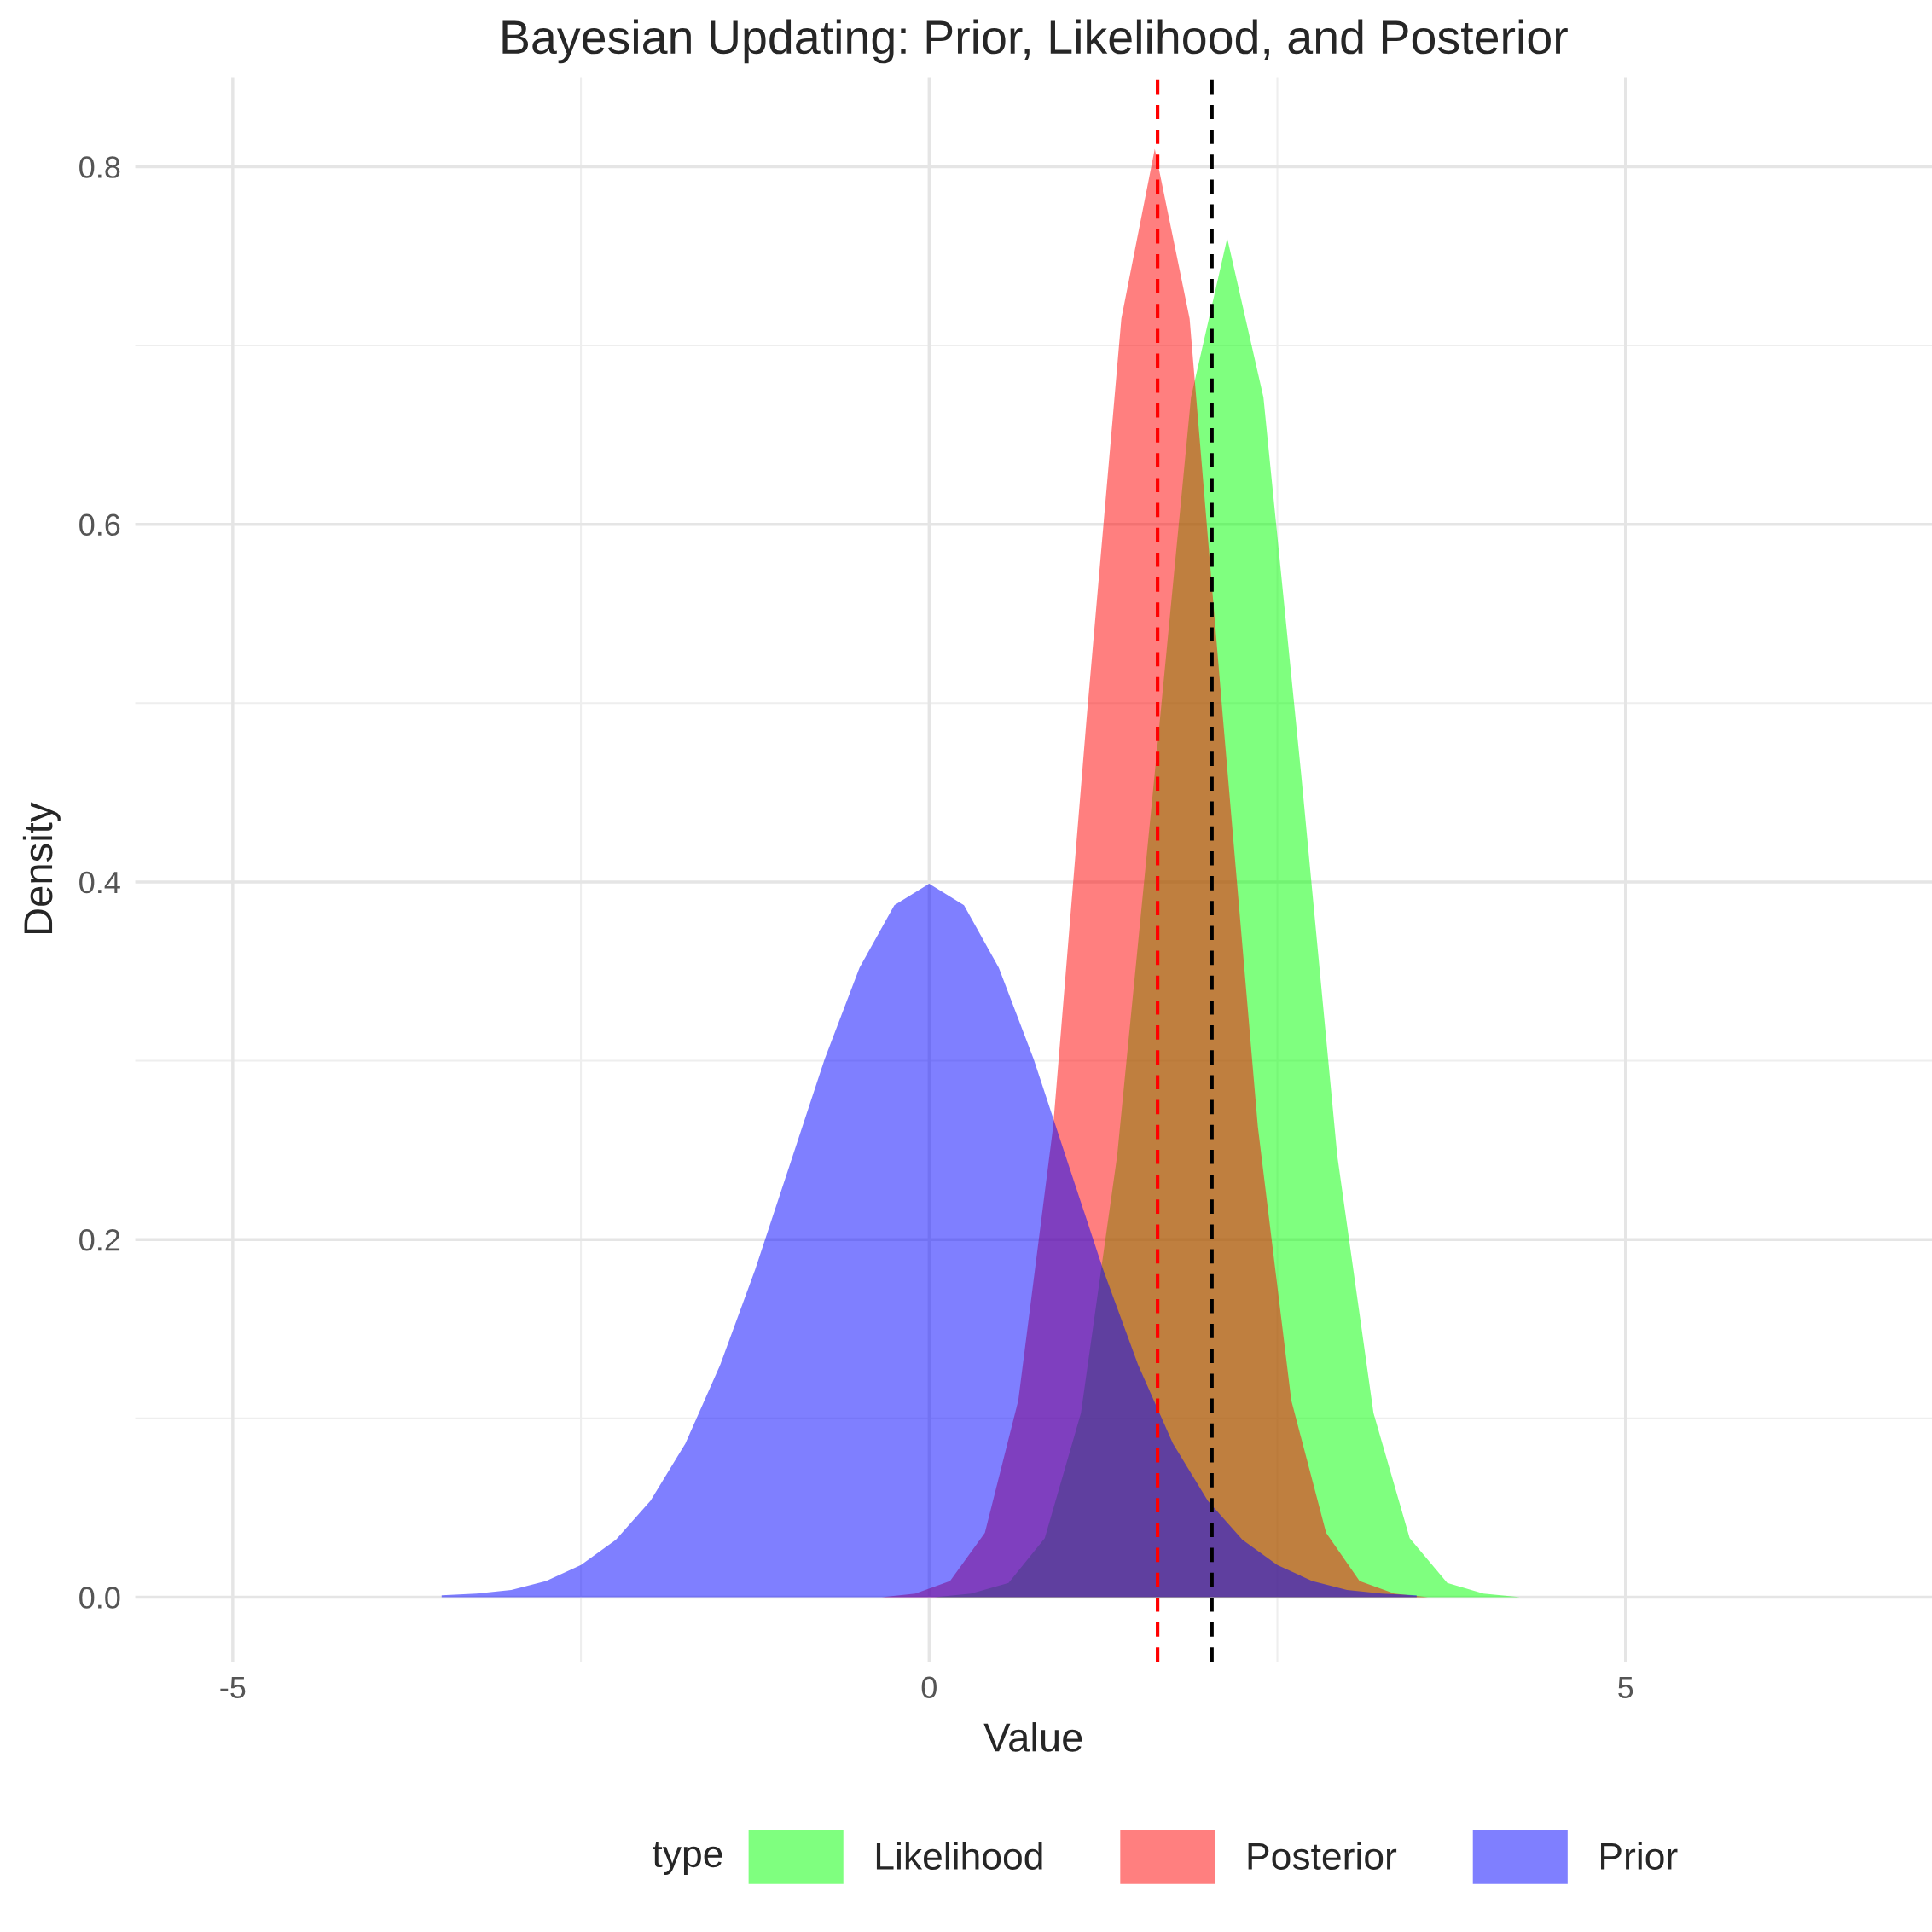 The image size is (1932, 1932). Describe the element at coordinates (1035, 41) in the screenshot. I see `chart-title: Bayesian Updating: Prior, Likelihood, and Posterior` at that location.